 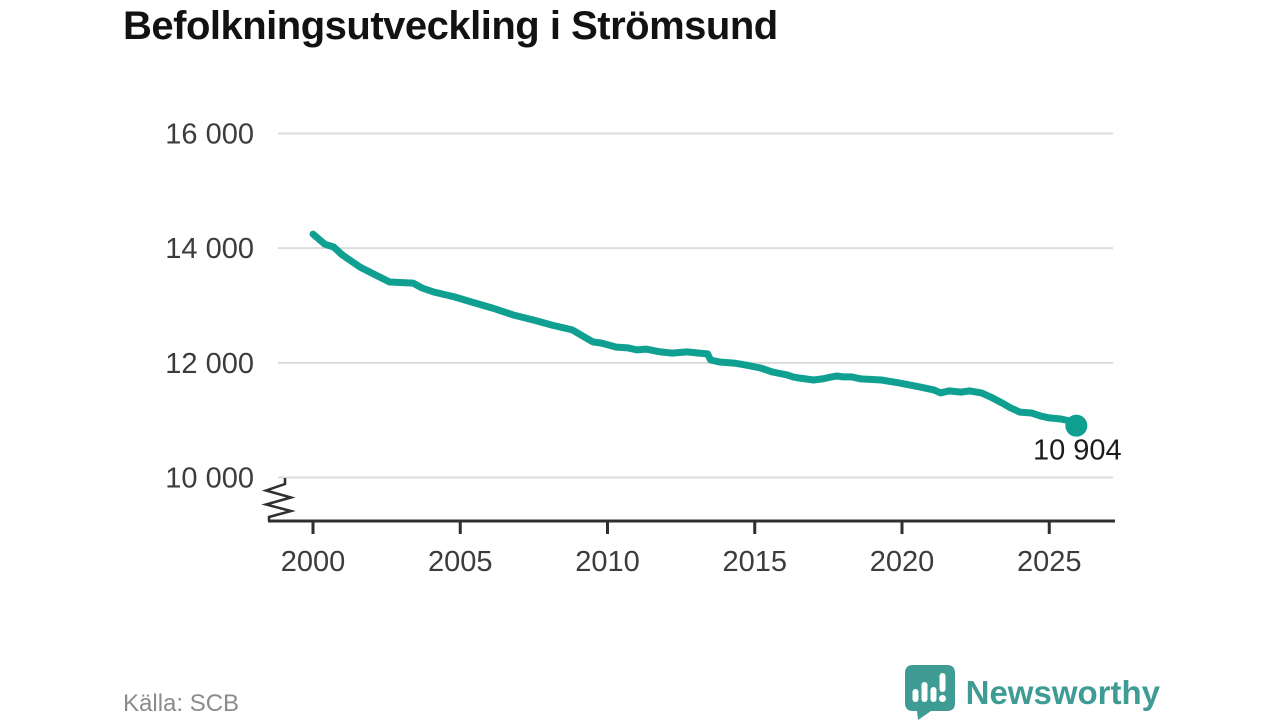 I want to click on newsworthy-bar-chart-bubble-icon, so click(x=929, y=692).